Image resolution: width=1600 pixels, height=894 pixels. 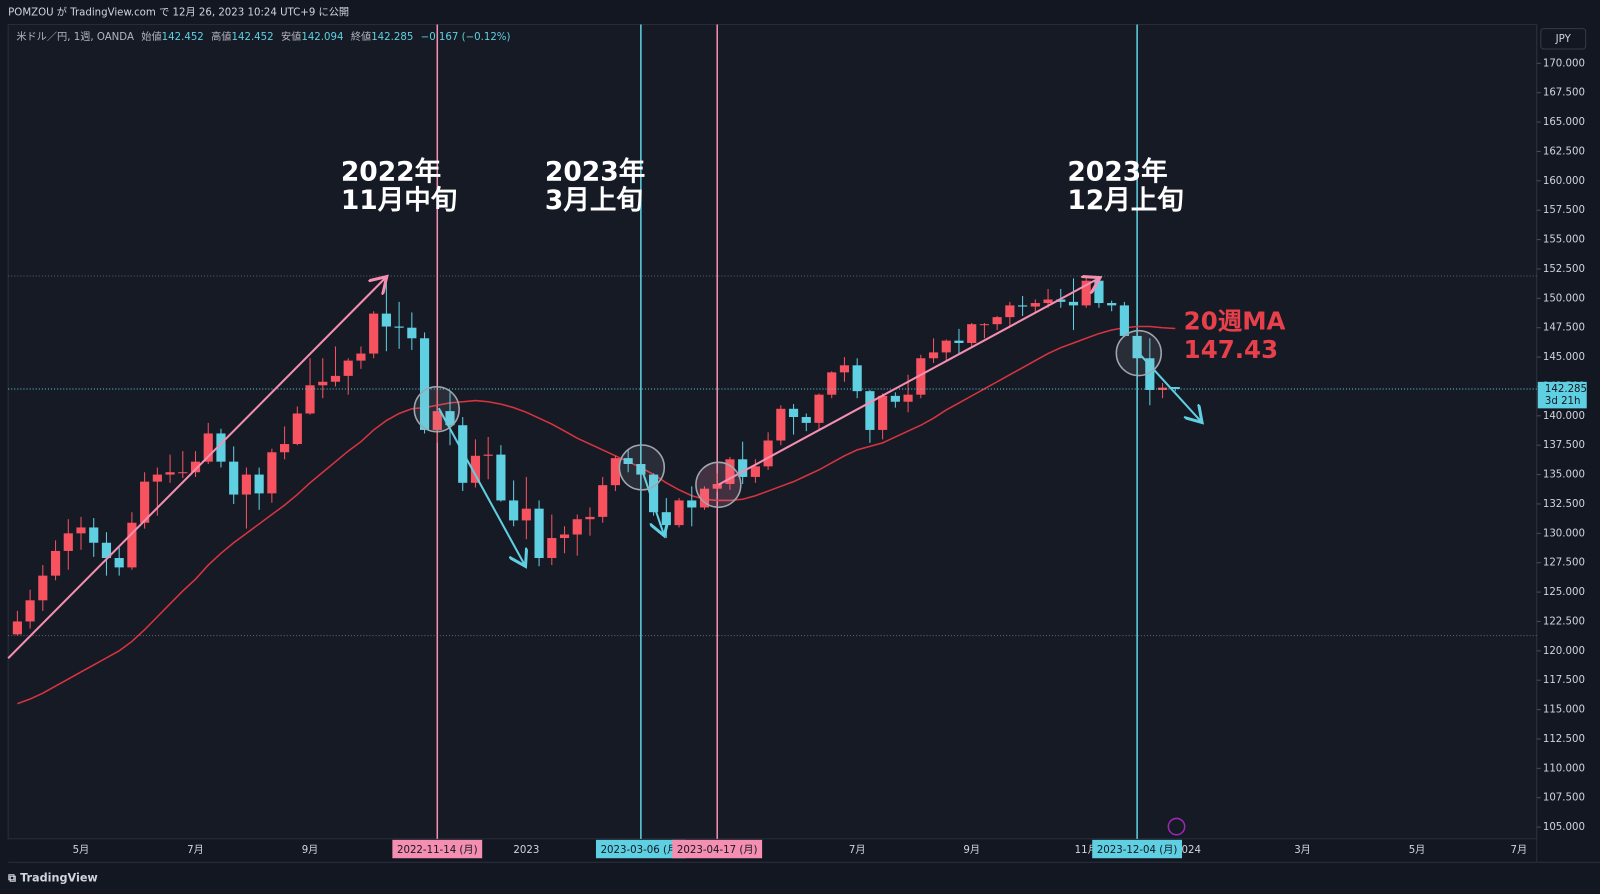 I want to click on y-tick-label: 105.000, so click(x=1564, y=827).